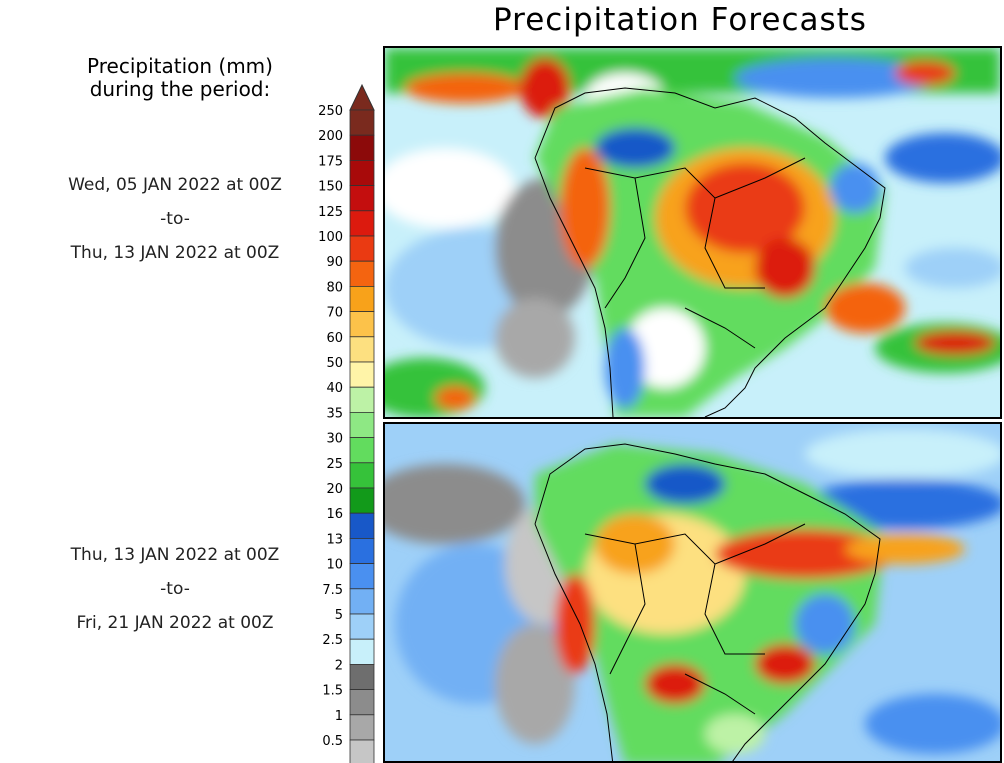 Image resolution: width=1004 pixels, height=763 pixels. I want to click on colorbar-tick-label: 80, so click(334, 287).